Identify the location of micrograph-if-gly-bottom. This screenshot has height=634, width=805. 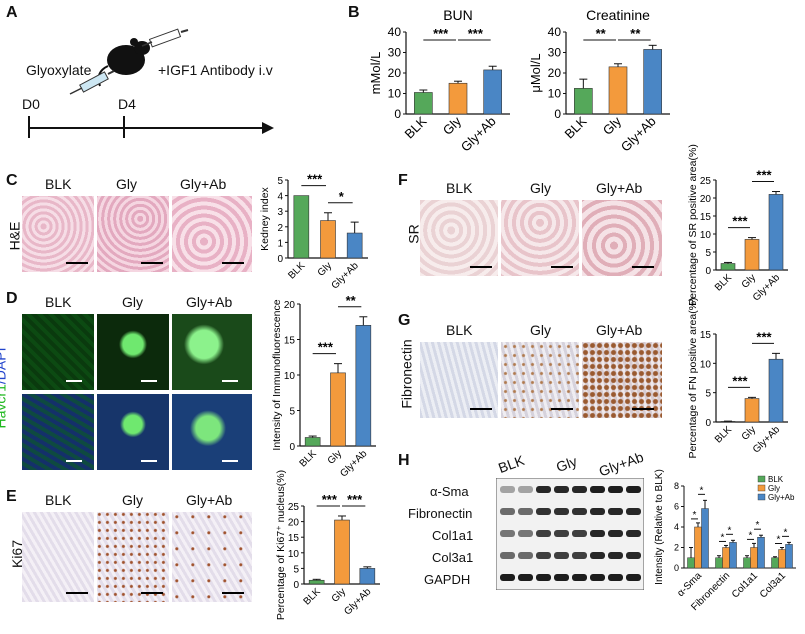
(133, 432).